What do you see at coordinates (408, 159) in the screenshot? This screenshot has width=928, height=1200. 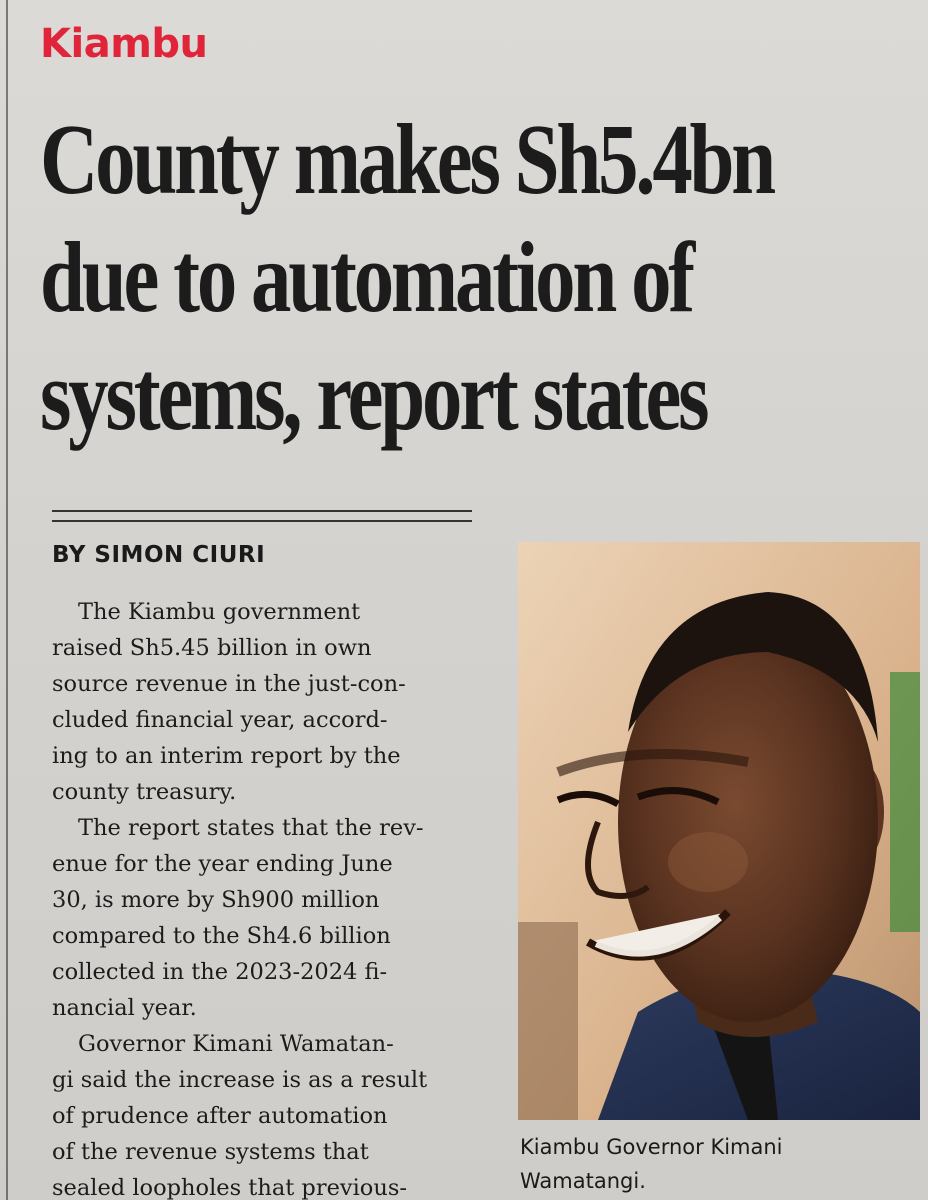 I see `headline-line: County makes Sh5.4bn` at bounding box center [408, 159].